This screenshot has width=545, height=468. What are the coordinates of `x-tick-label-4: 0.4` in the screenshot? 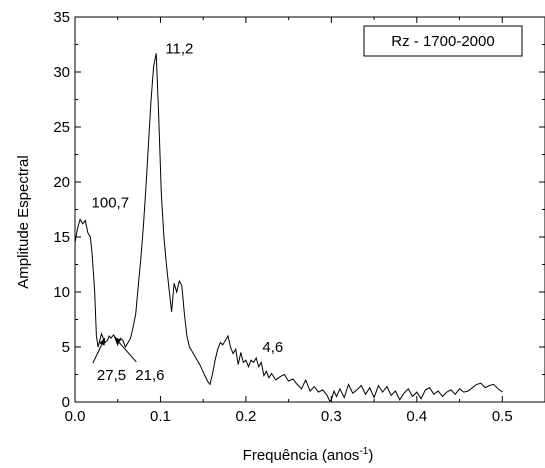 It's located at (416, 416).